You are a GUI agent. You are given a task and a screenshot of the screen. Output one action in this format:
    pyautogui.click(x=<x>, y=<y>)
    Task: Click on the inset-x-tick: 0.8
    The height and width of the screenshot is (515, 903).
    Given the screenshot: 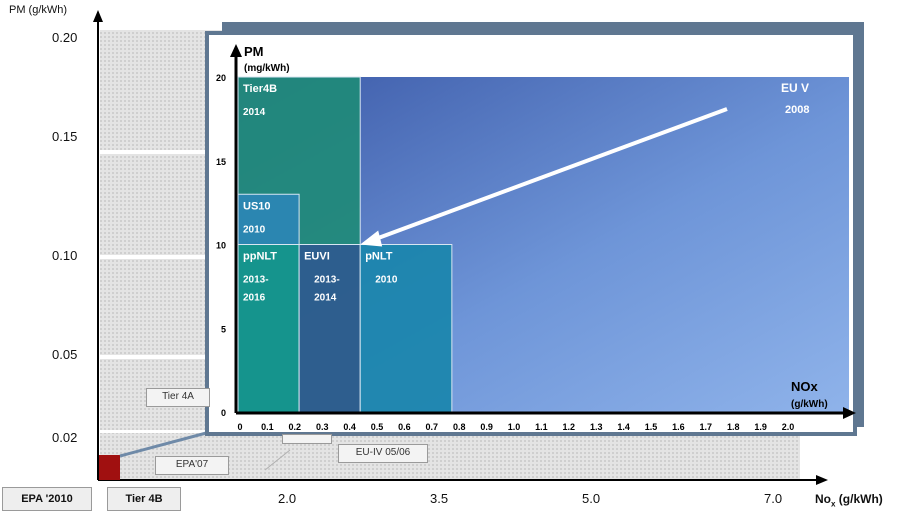 What is the action you would take?
    pyautogui.click(x=459, y=427)
    